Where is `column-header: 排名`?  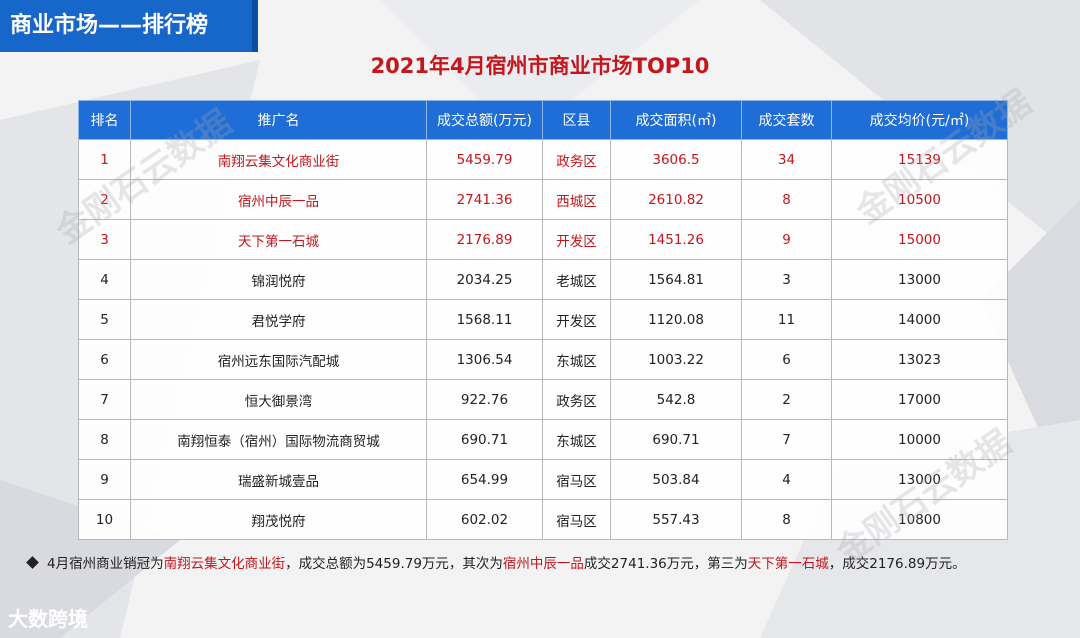
column-header: 排名 is located at coordinates (104, 120).